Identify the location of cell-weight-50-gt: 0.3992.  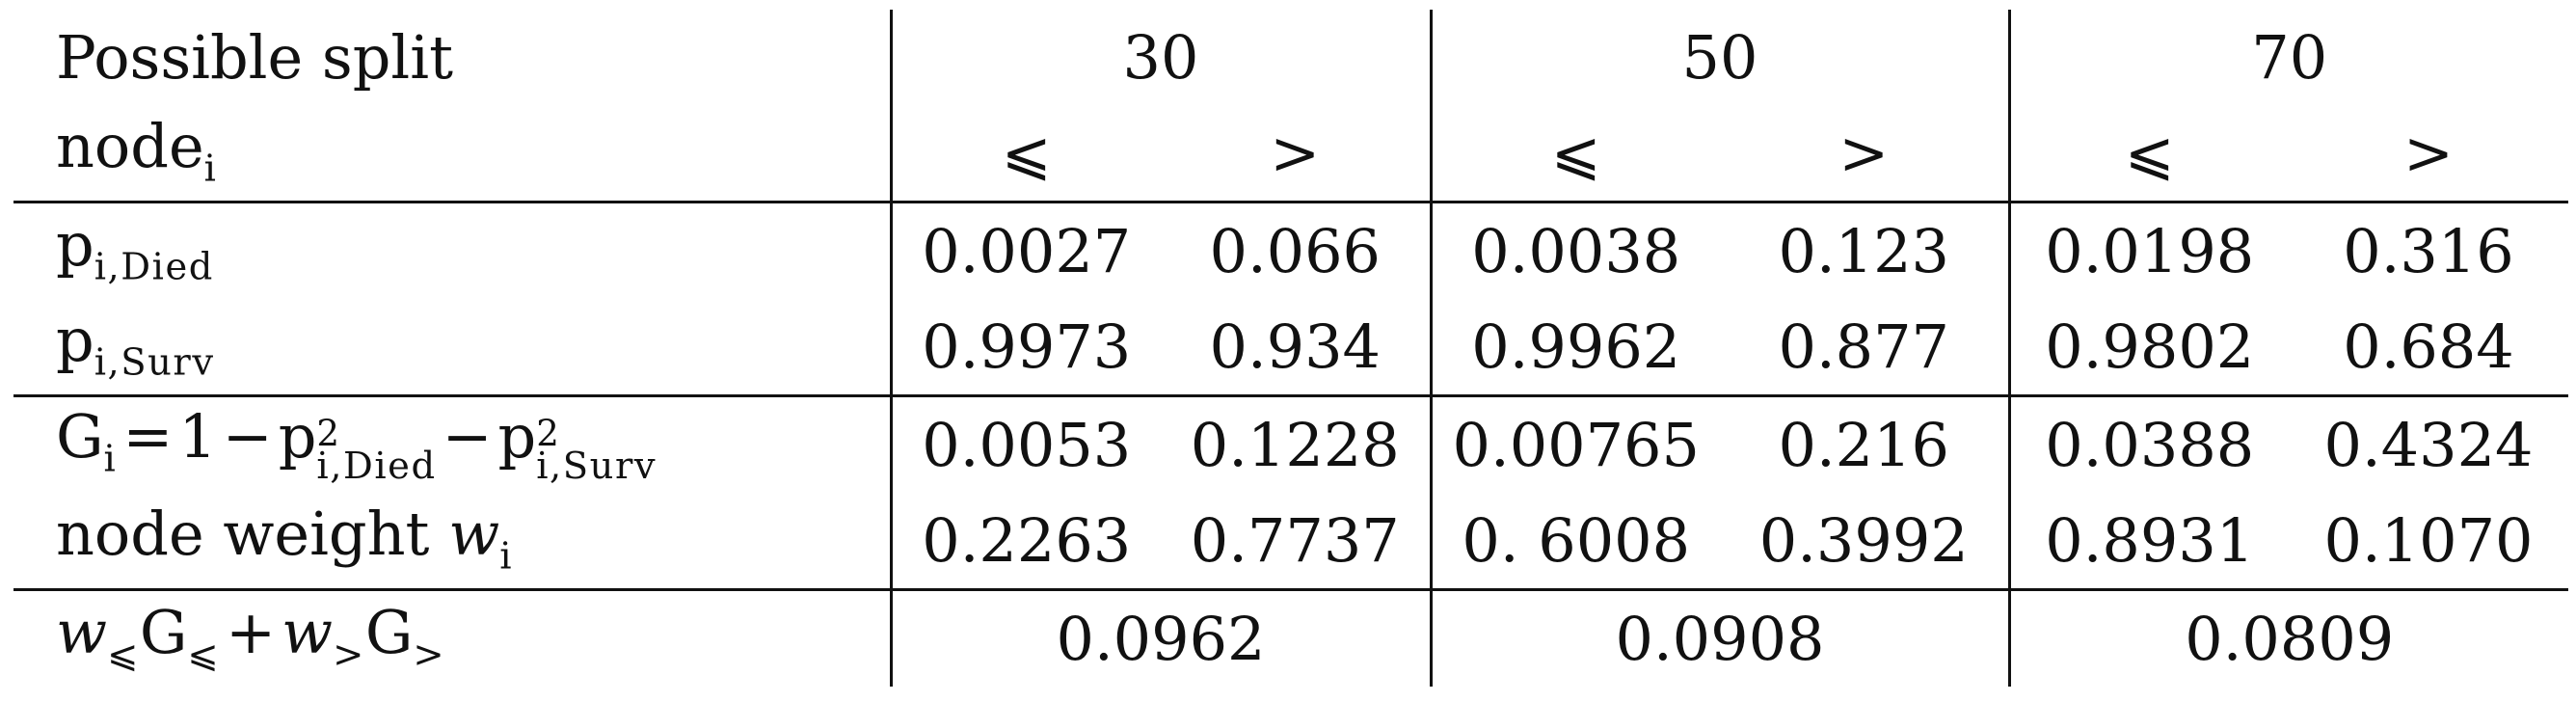
(1864, 540).